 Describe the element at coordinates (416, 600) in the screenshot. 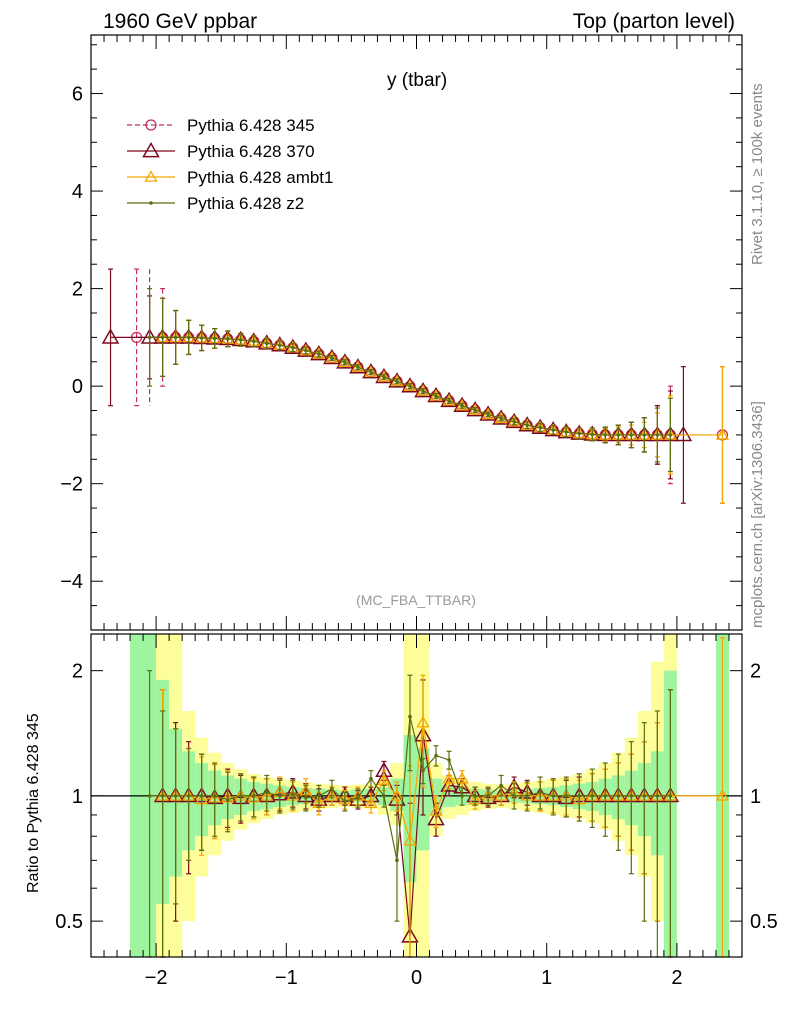

I see `analysis-watermark: (MC_FBA_TTBAR)` at that location.